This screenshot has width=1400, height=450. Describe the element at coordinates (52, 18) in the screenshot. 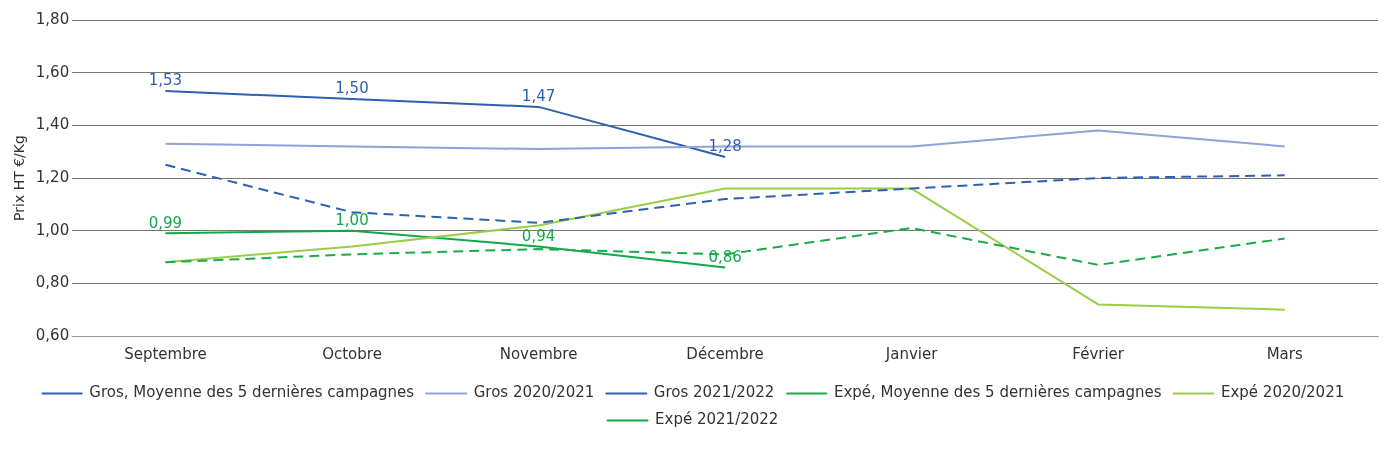

I see `y-tick-label: 1,80` at that location.